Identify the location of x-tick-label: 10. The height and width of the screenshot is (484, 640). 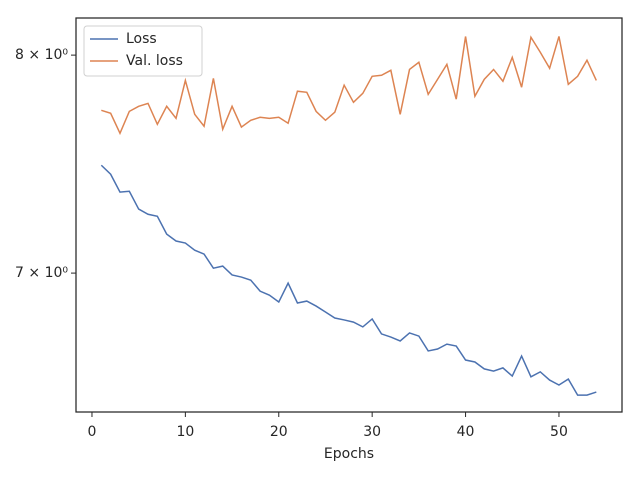
(185, 432).